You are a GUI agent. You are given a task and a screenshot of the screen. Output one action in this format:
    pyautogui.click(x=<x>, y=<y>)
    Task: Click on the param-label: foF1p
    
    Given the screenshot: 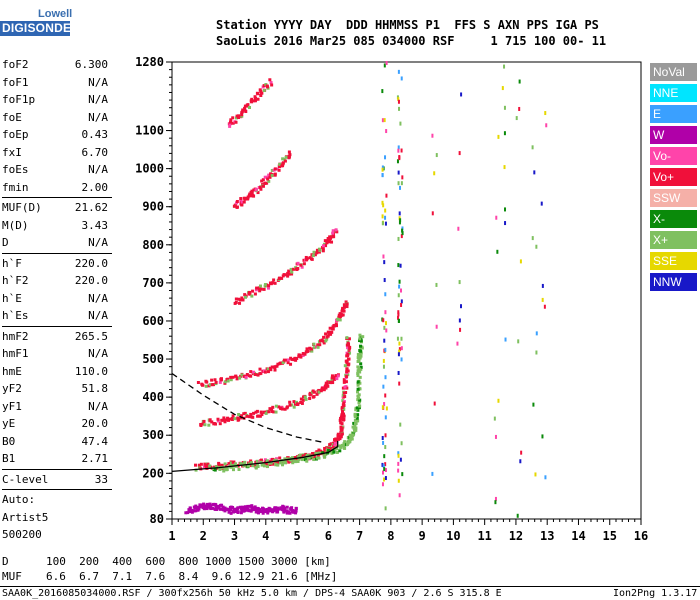 What is the action you would take?
    pyautogui.click(x=19, y=99)
    